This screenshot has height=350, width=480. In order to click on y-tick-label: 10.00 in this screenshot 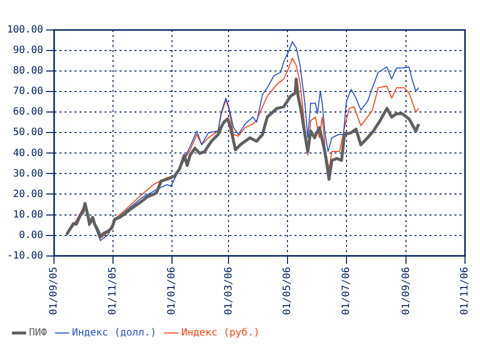, I will do `click(28, 214)`.